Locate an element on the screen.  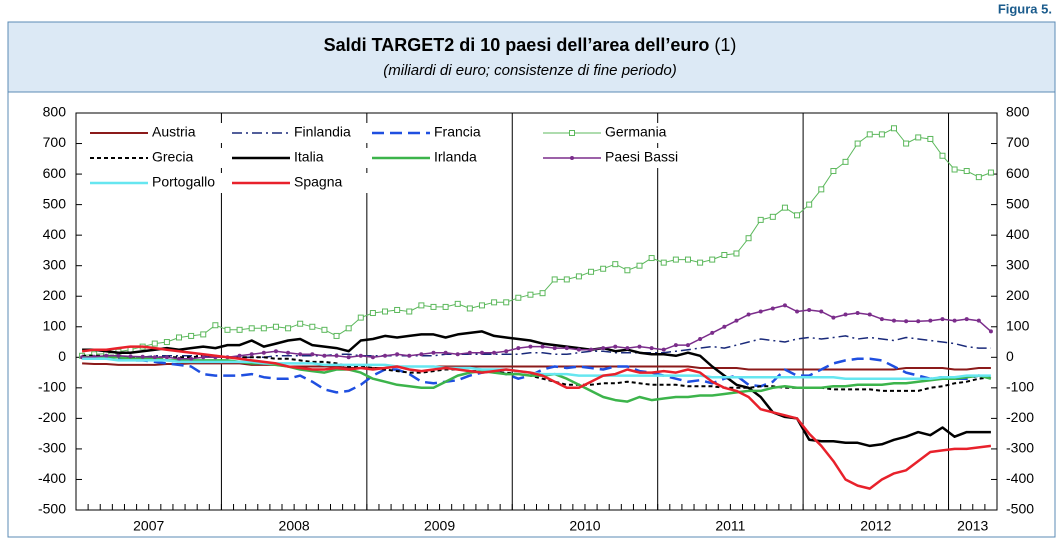
title-box is located at coordinates (531, 57).